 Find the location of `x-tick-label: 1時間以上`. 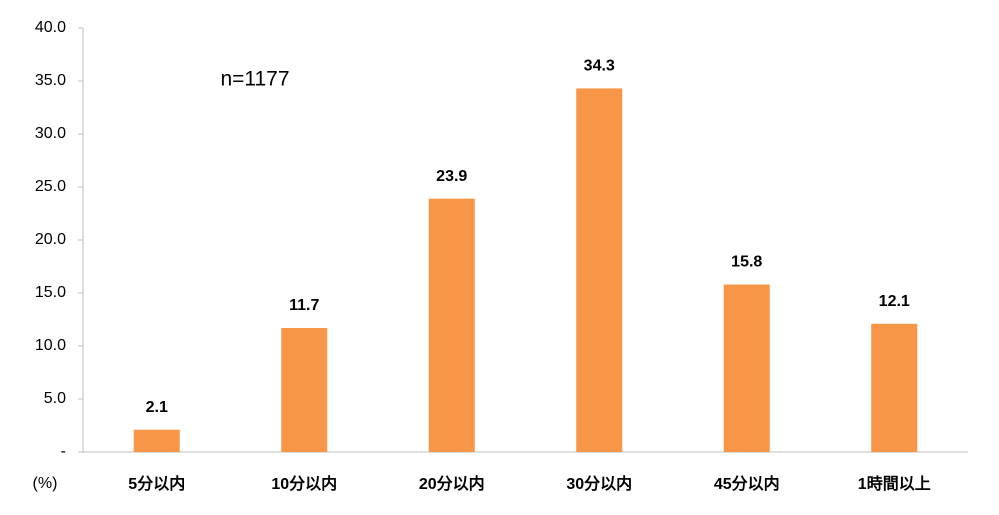

x-tick-label: 1時間以上 is located at coordinates (894, 483).